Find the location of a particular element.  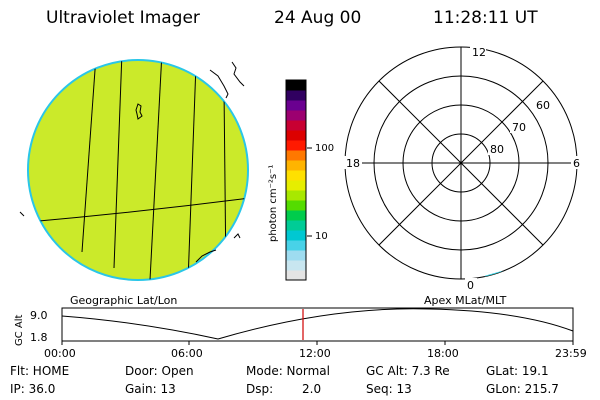

polar-panel-label: Apex MLat/MLT is located at coordinates (465, 300).